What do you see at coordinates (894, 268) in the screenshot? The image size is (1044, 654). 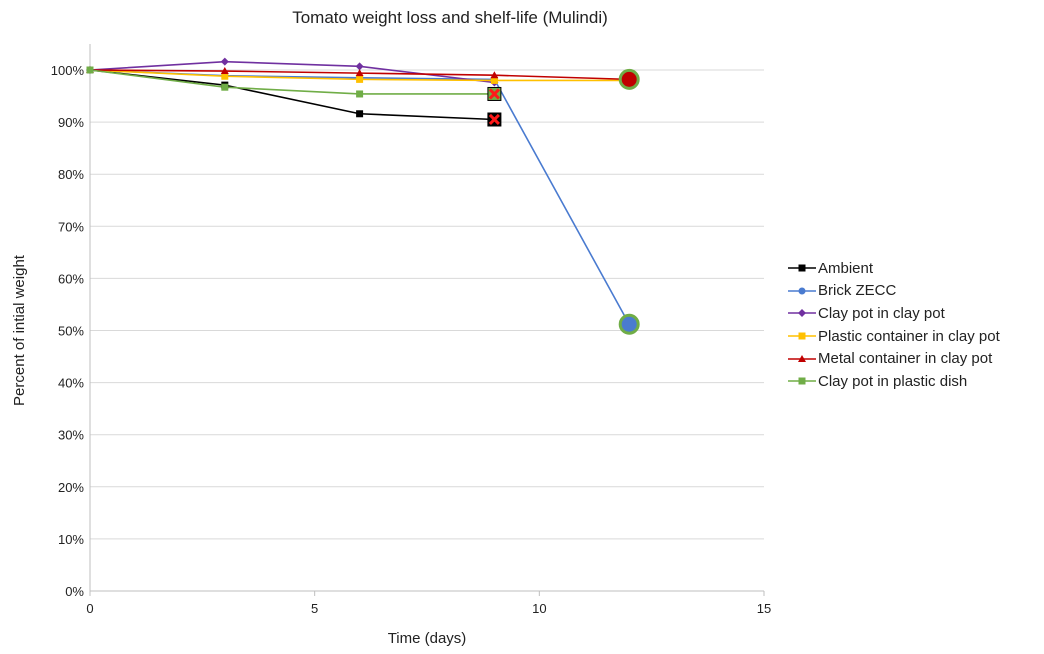 I see `legend-item: Ambient` at bounding box center [894, 268].